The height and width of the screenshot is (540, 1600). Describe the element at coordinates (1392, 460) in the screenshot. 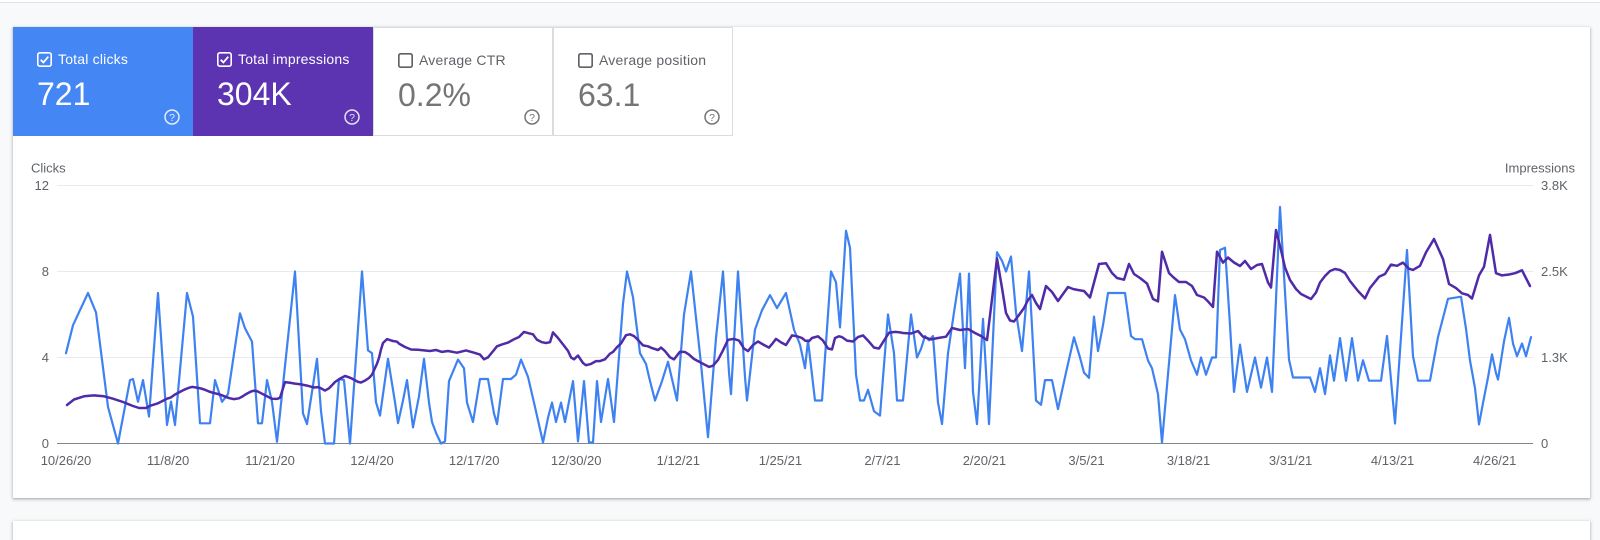

I see `svg-text: 4/13/21` at that location.